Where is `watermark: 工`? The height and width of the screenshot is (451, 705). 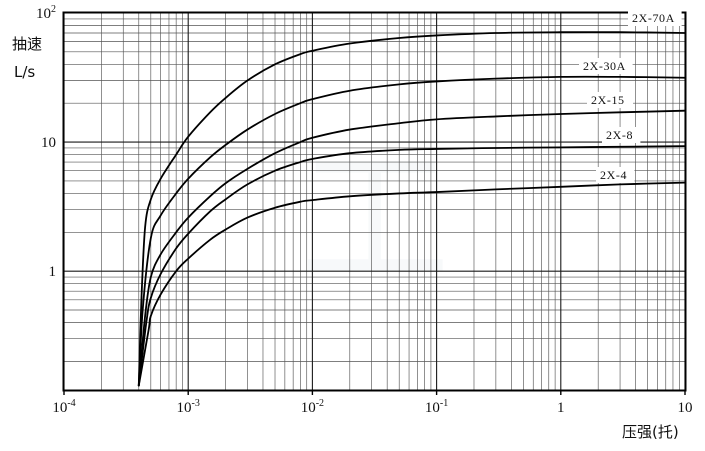 watermark: 工 is located at coordinates (375, 219).